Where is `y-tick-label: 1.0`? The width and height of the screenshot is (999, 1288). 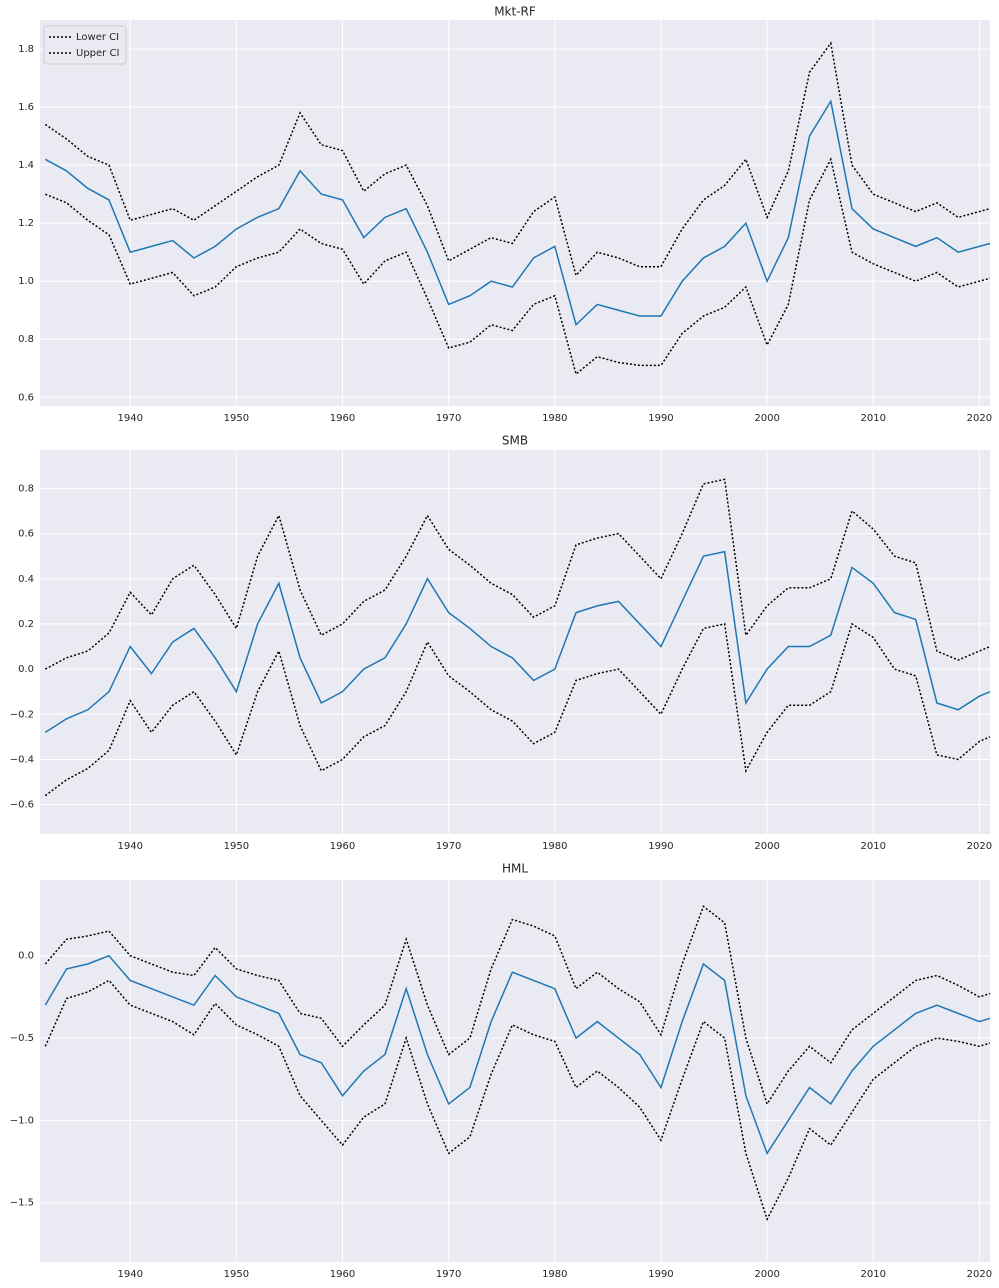
y-tick-label: 1.0 is located at coordinates (26, 281).